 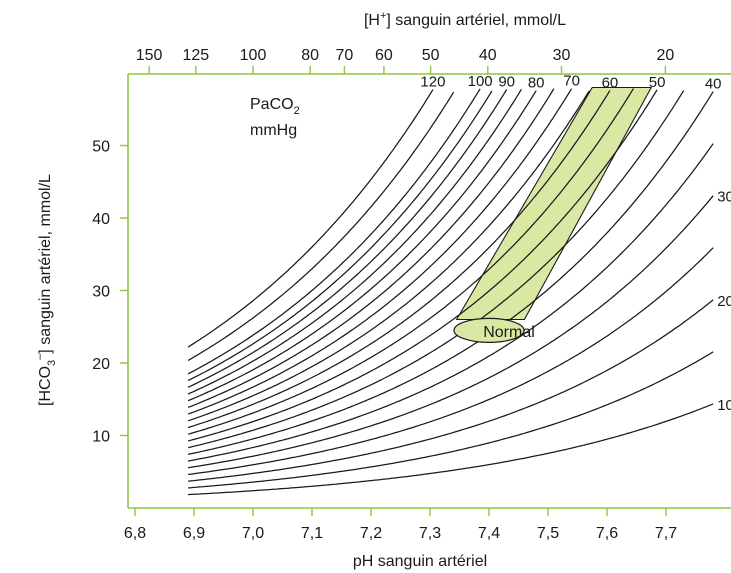 I want to click on top-tick-label: 60, so click(x=384, y=55).